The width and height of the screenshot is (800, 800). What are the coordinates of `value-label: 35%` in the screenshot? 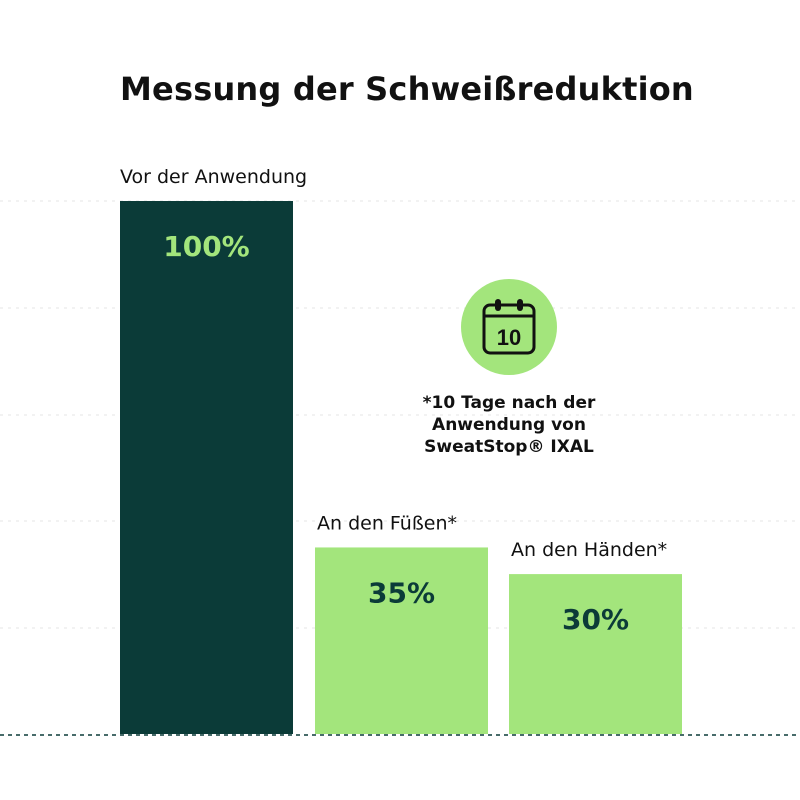 It's located at (401, 592).